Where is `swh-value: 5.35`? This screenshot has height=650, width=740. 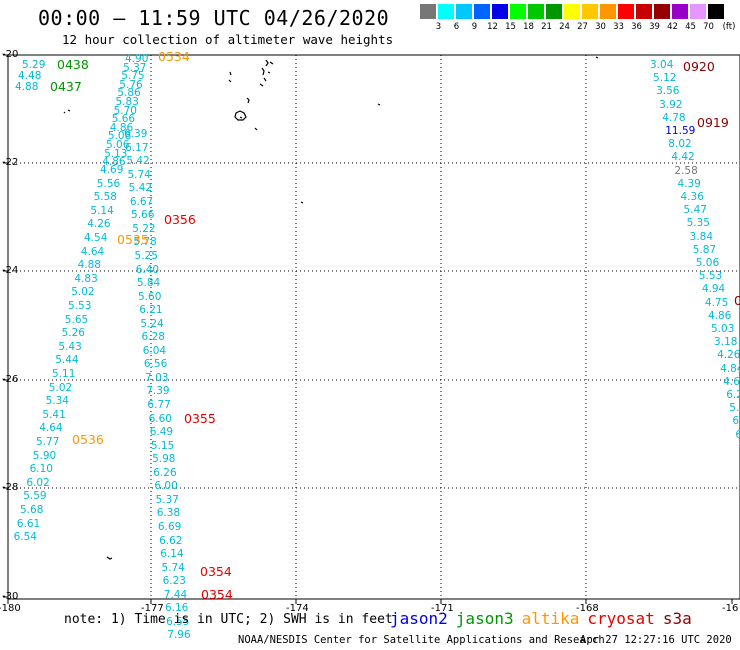
swh-value: 5.35 is located at coordinates (698, 223).